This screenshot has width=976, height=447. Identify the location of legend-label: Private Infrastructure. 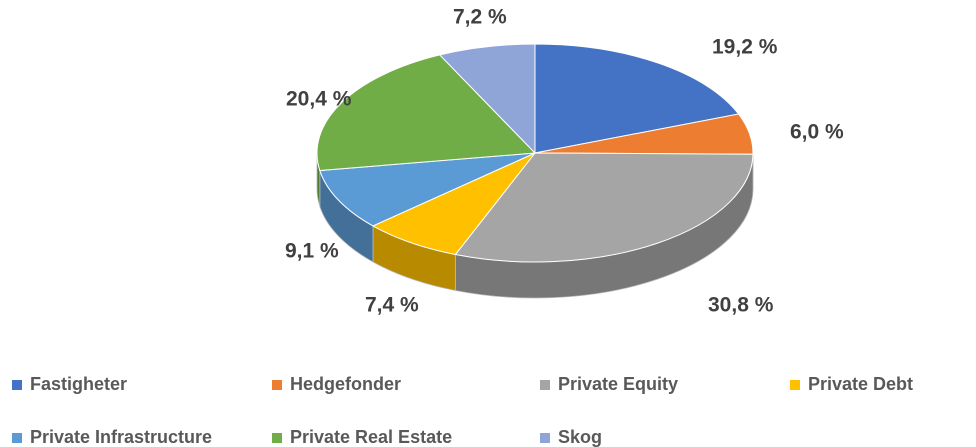
(121, 437).